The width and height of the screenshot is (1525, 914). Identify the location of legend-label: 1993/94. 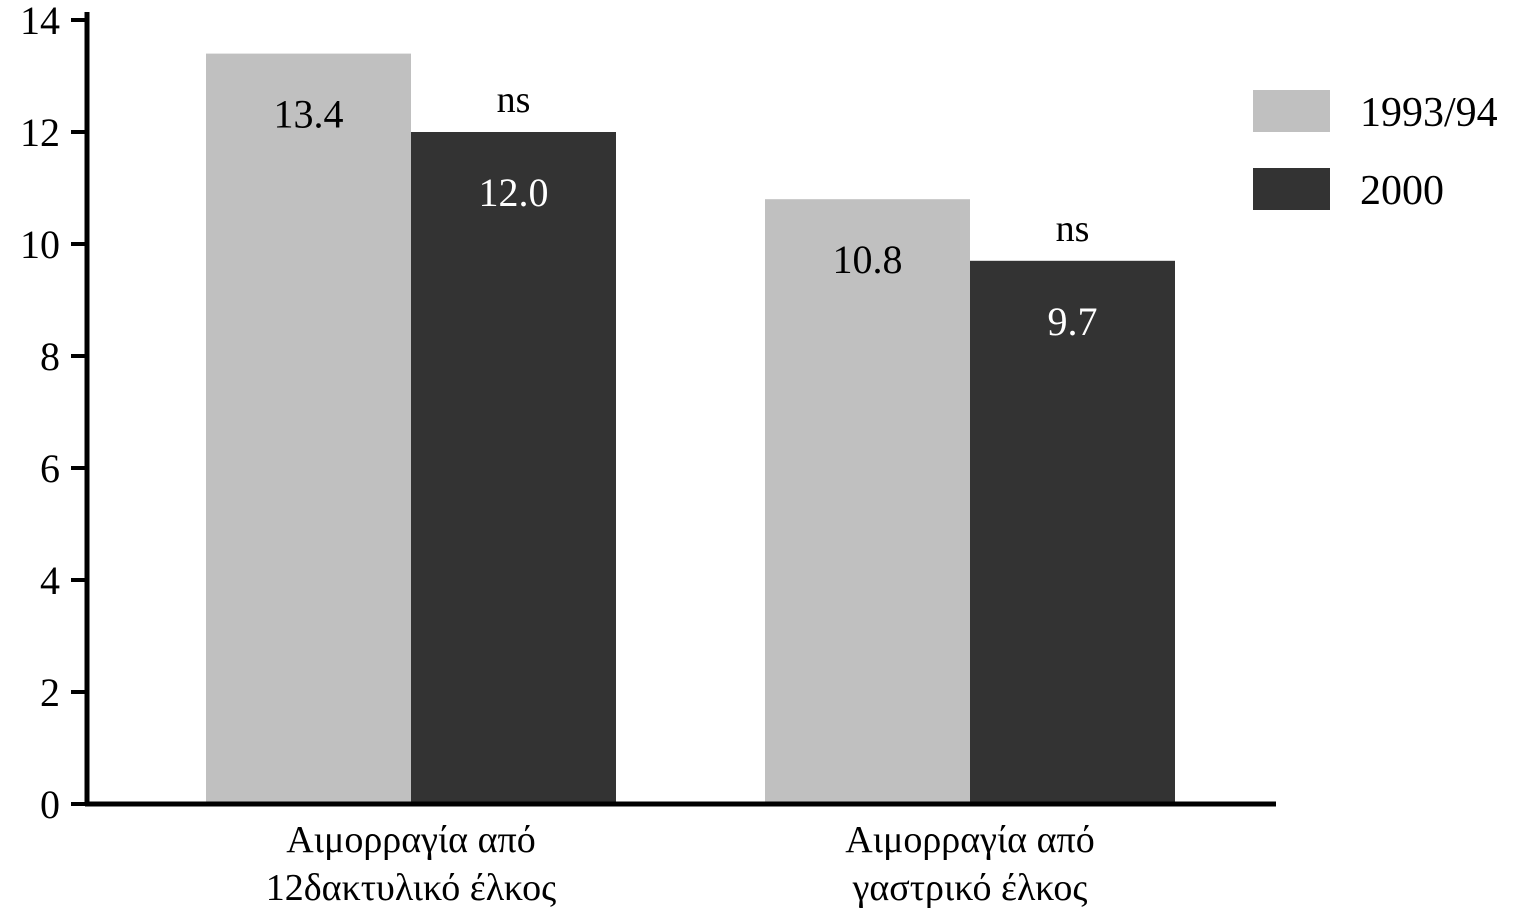
(1429, 113).